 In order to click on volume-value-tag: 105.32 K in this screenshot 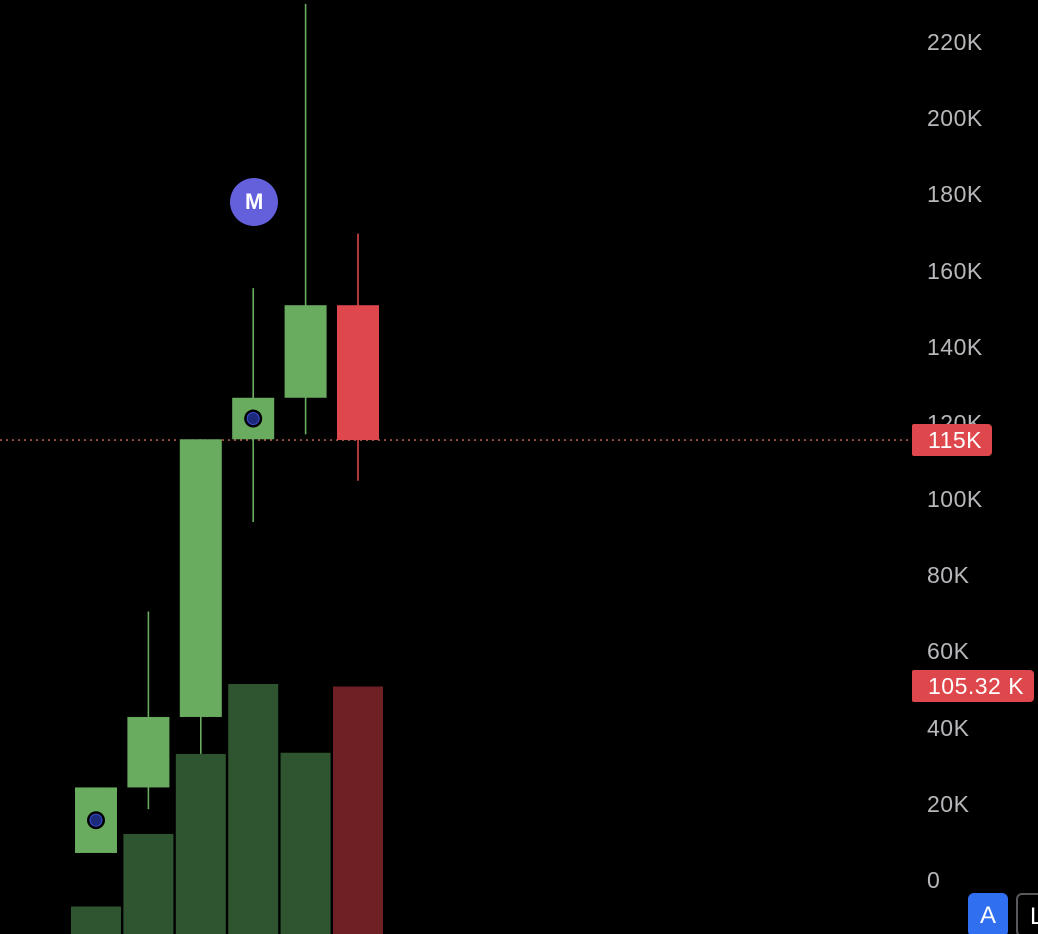, I will do `click(973, 685)`.